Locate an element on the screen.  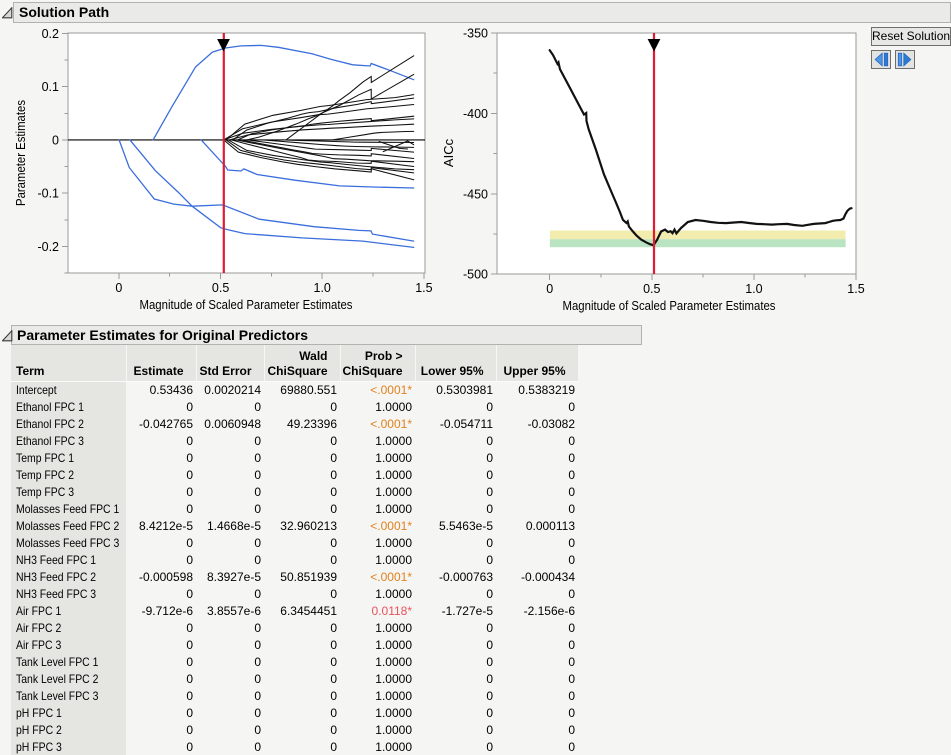
svg-text: -450 is located at coordinates (475, 194).